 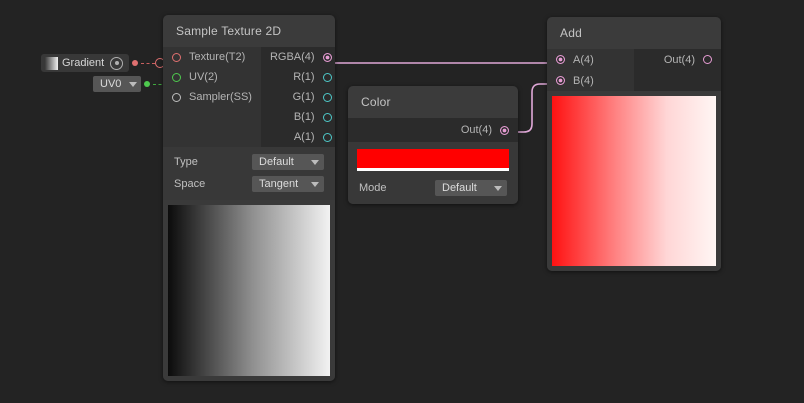 I want to click on port-texture: Texture(T2), so click(x=212, y=57).